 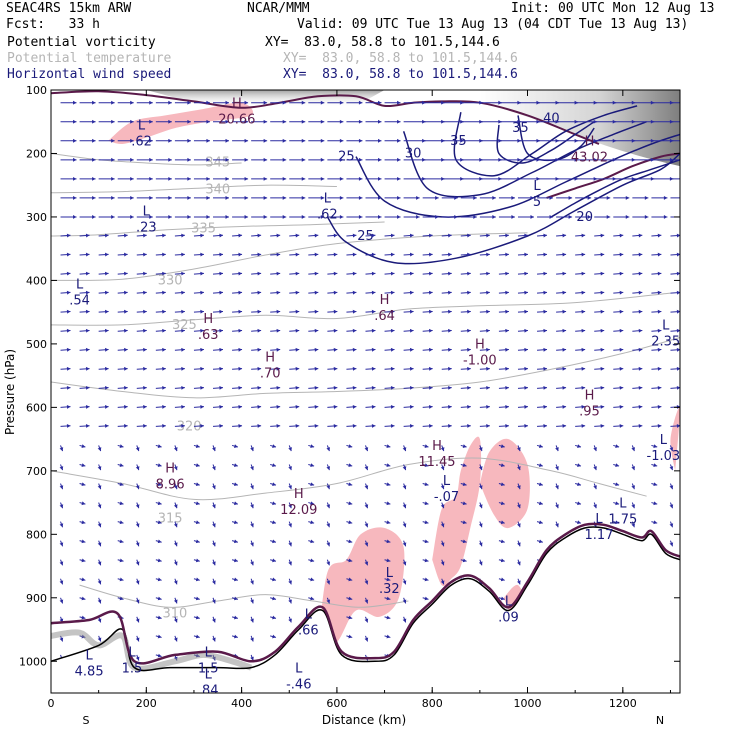 What do you see at coordinates (528, 703) in the screenshot?
I see `x-tick-label: 1000` at bounding box center [528, 703].